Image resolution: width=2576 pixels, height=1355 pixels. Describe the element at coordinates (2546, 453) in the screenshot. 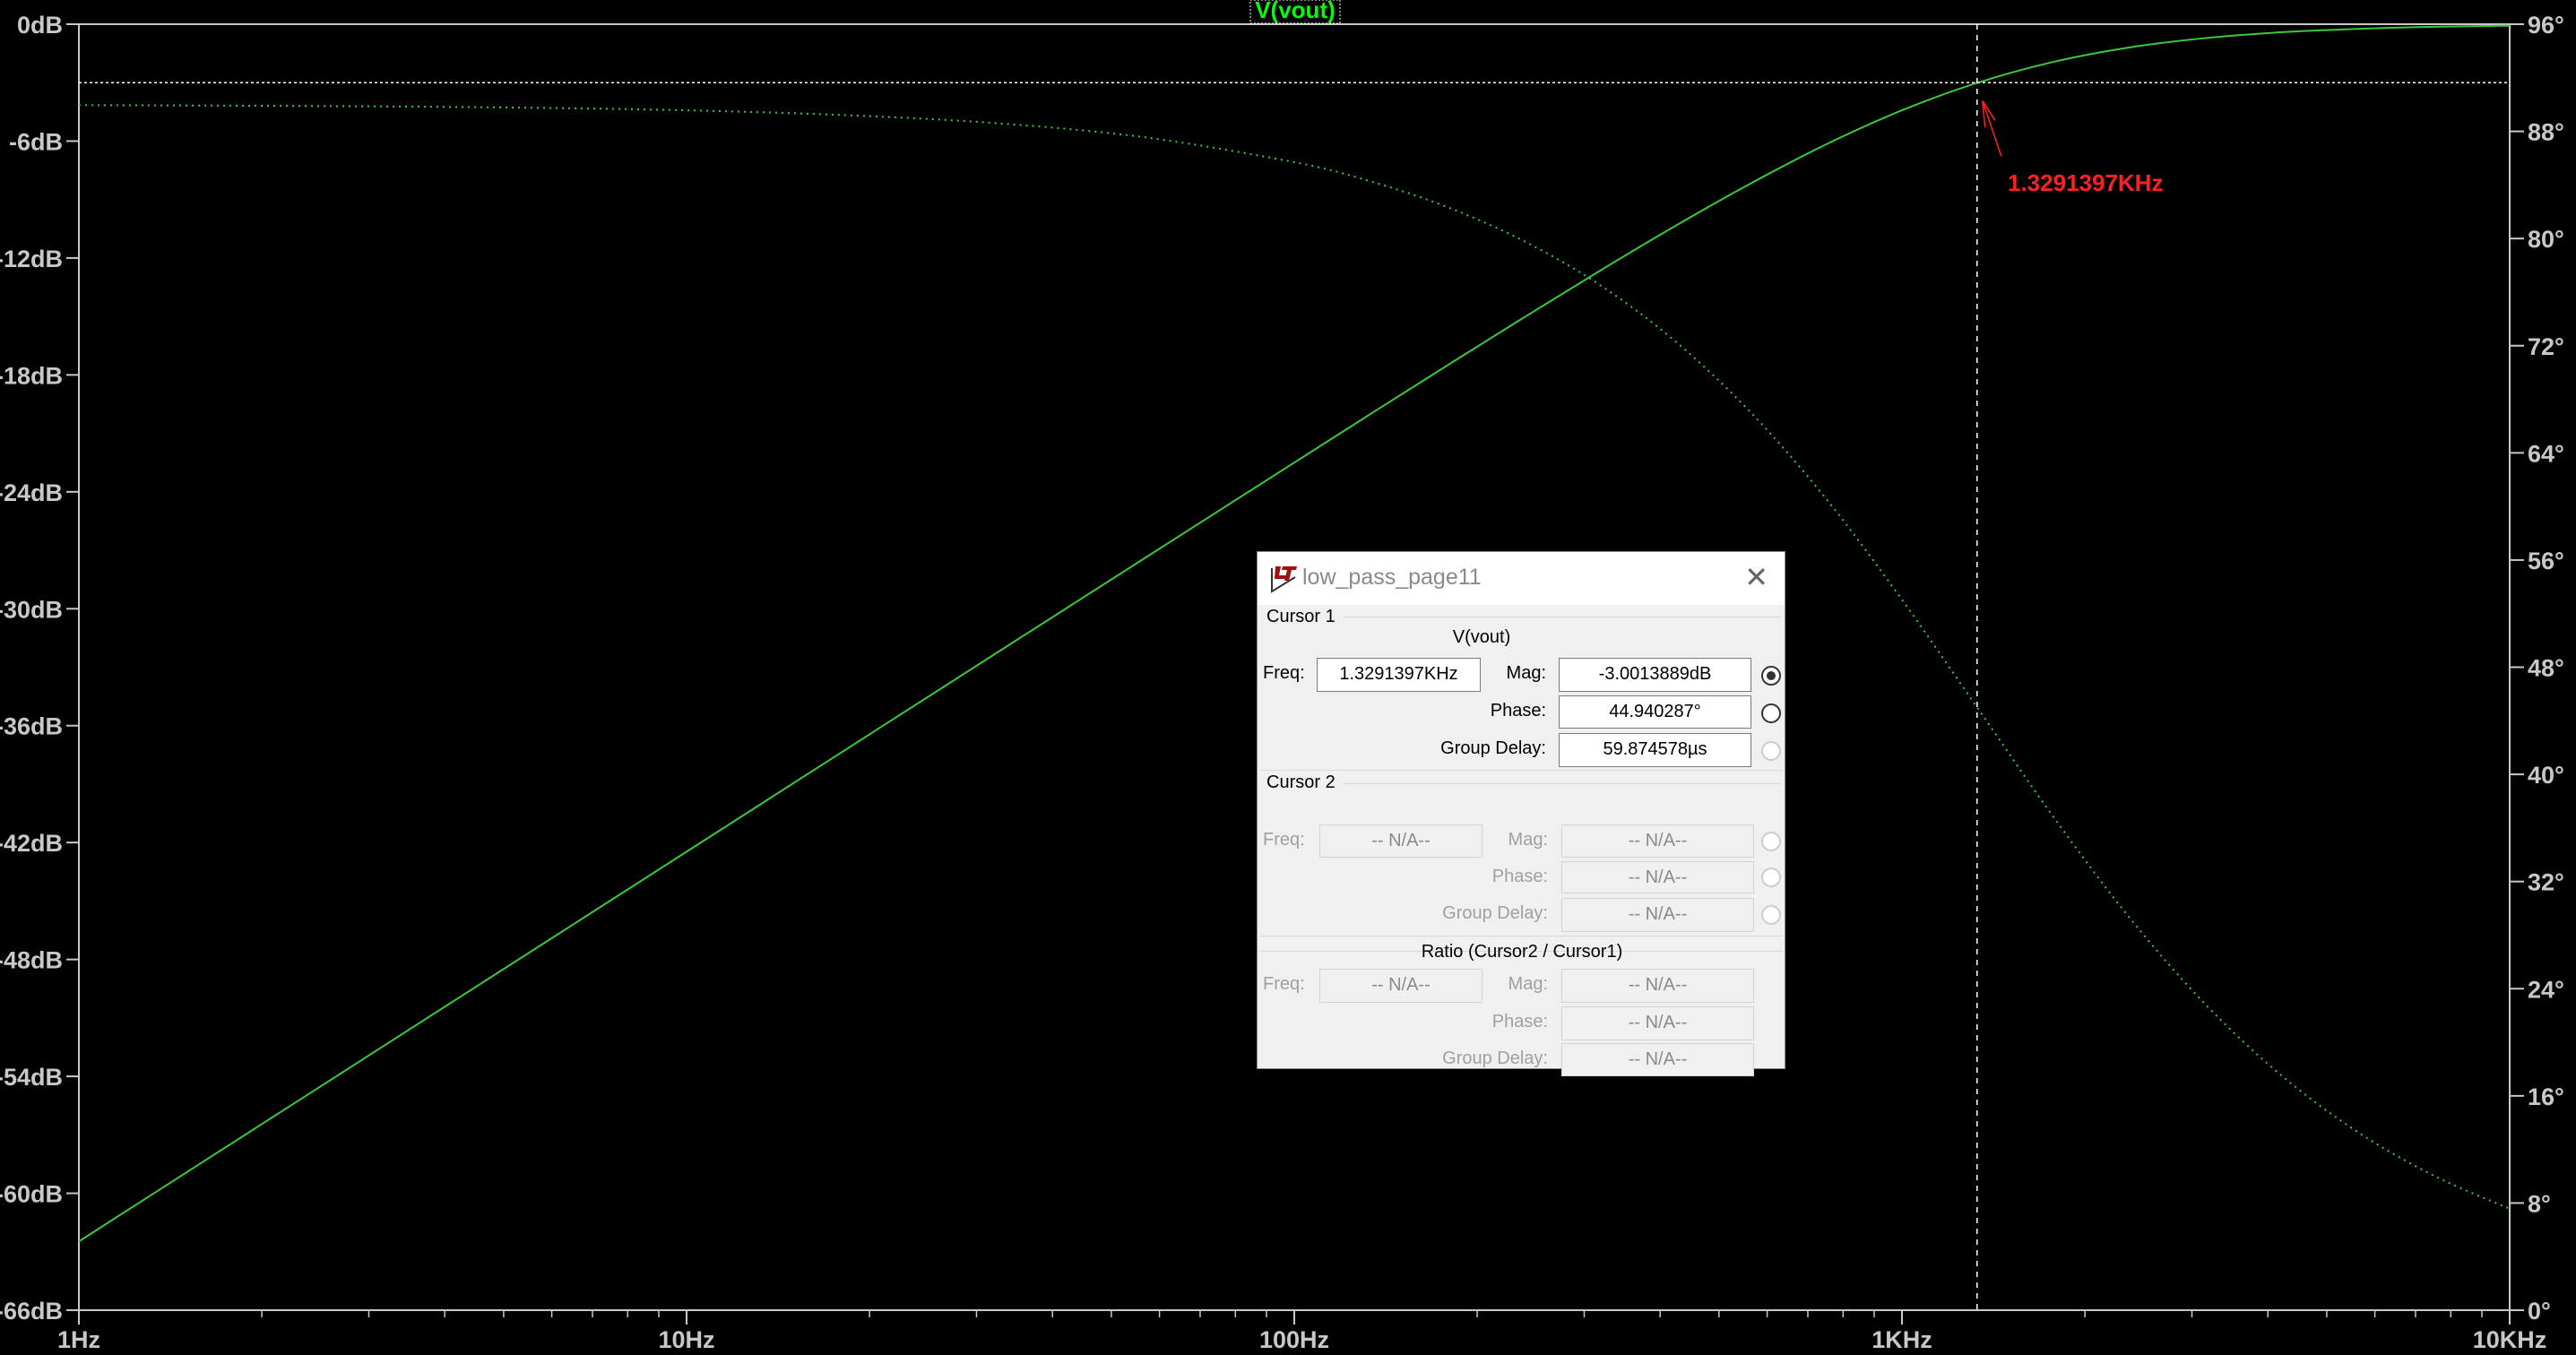

I see `right-axis-tick-label: 64°` at that location.